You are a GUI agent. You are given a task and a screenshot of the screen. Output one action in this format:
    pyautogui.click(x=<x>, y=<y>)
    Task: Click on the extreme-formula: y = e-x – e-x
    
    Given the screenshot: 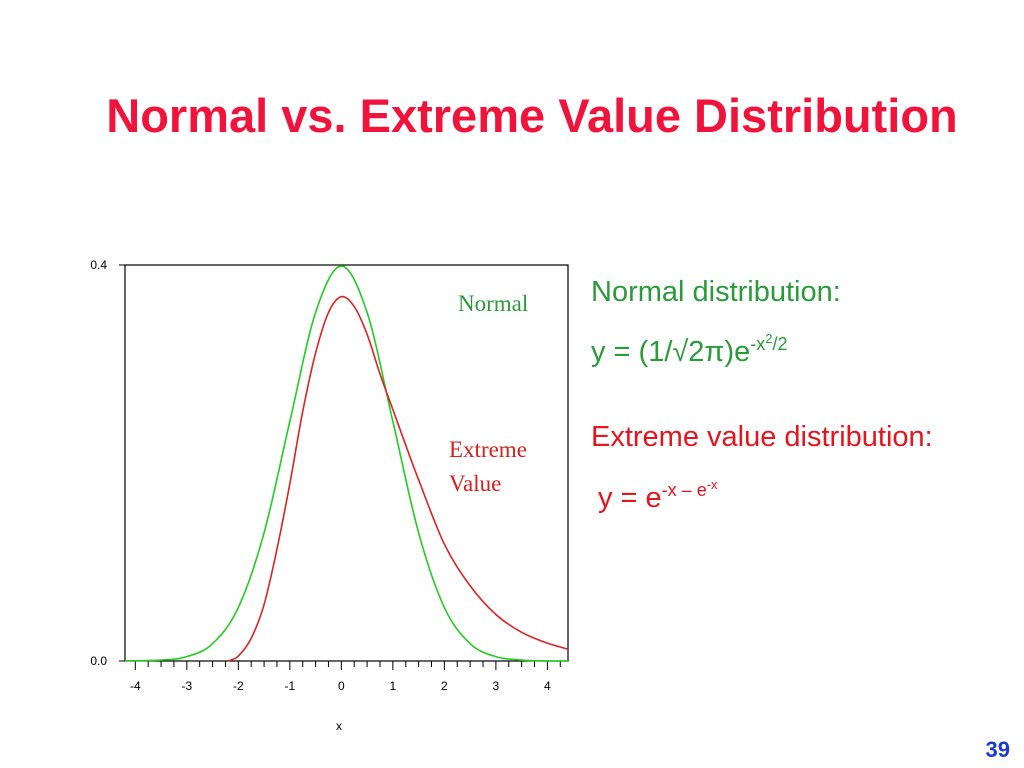 What is the action you would take?
    pyautogui.click(x=658, y=496)
    